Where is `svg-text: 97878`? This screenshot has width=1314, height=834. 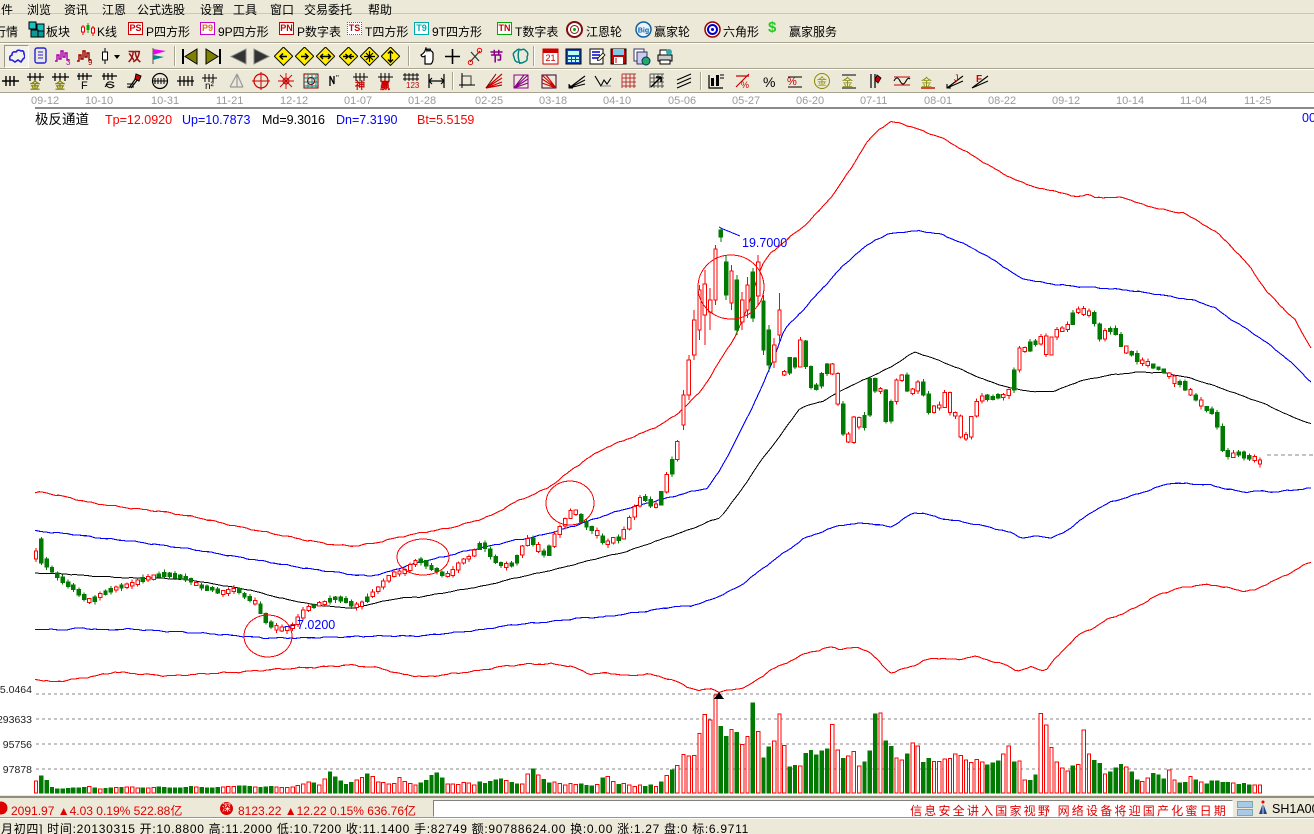
svg-text: 97878 is located at coordinates (17, 770).